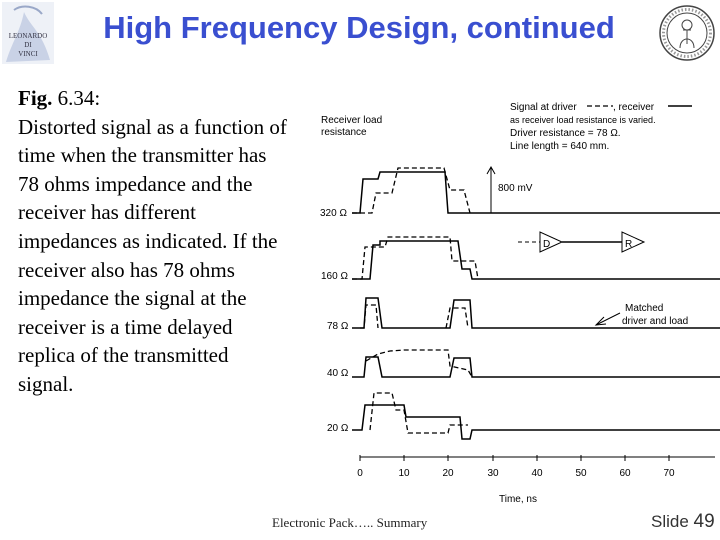  Describe the element at coordinates (670, 521) in the screenshot. I see `slide-prefix: Slide` at that location.